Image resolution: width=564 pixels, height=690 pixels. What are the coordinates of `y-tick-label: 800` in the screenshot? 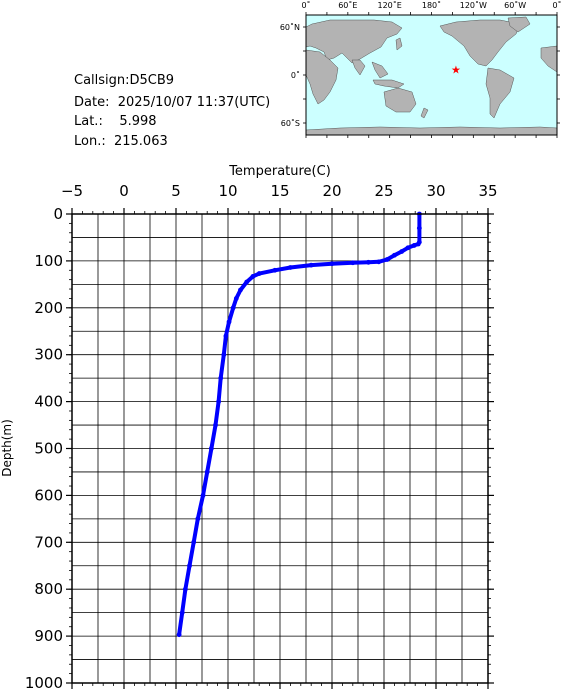 It's located at (48, 589).